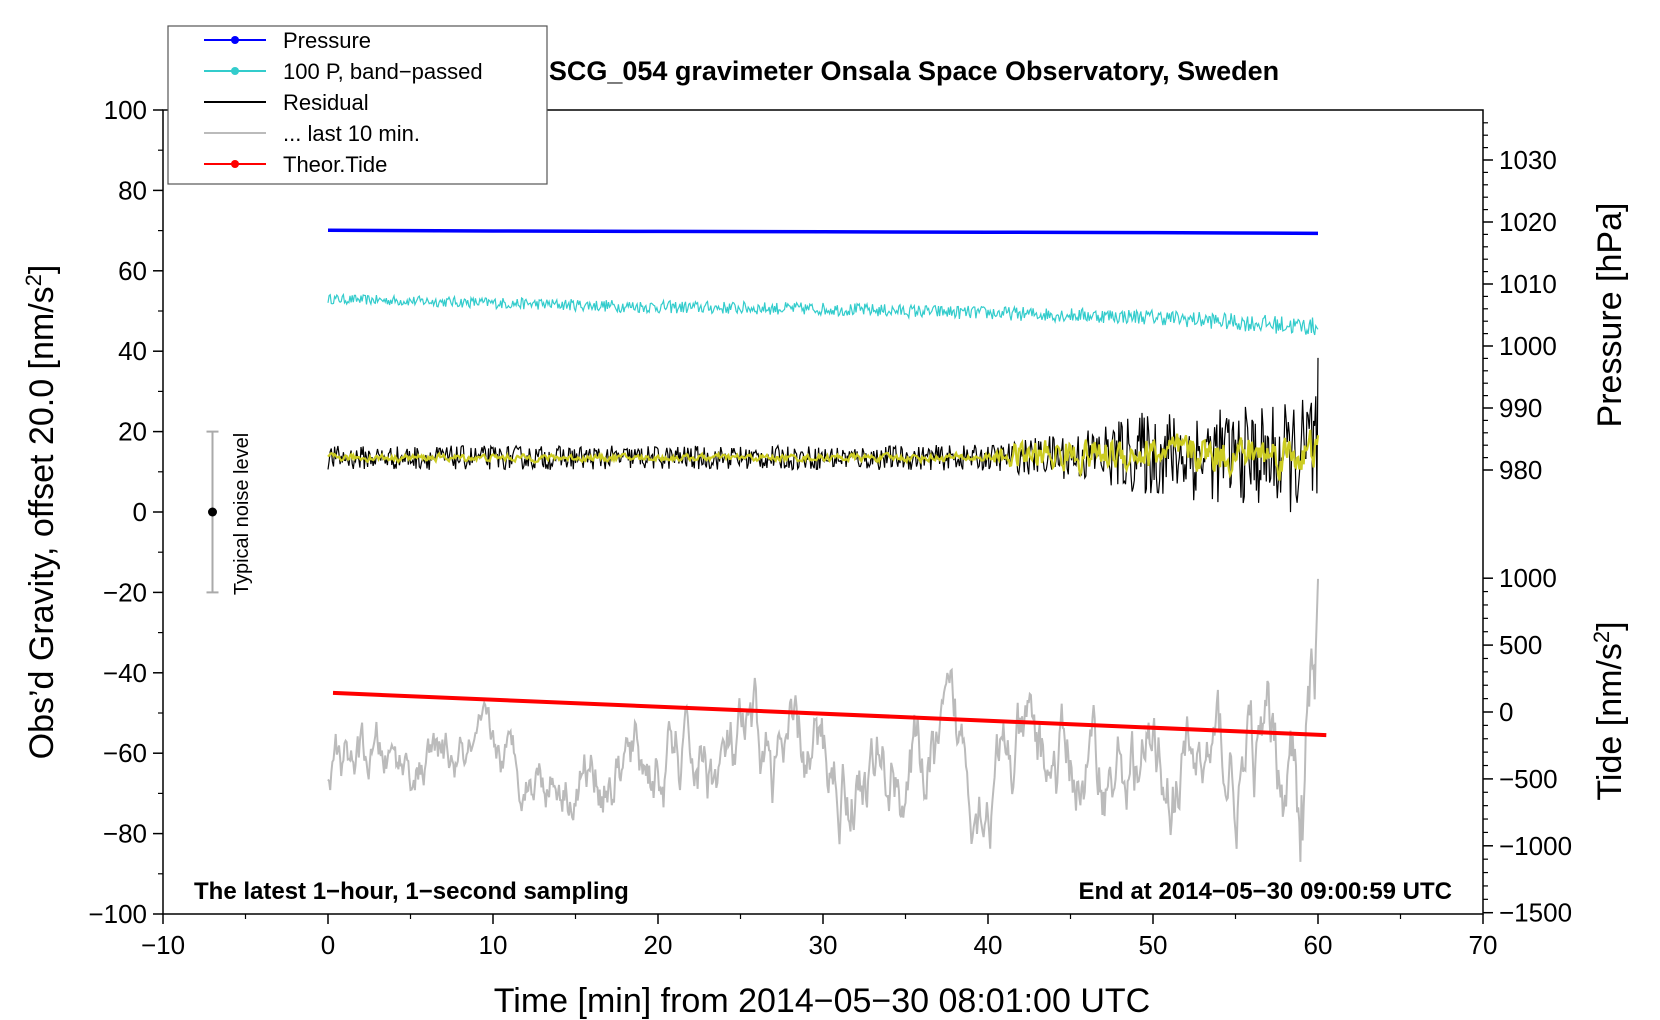  Describe the element at coordinates (1528, 578) in the screenshot. I see `tide-tick-label: 1000` at that location.